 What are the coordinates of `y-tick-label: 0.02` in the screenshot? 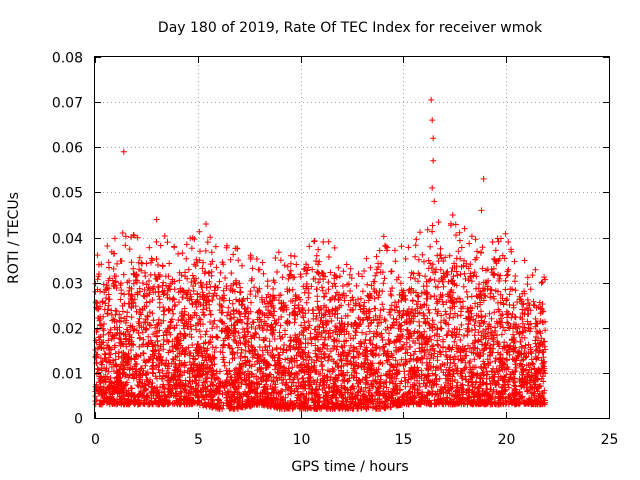 It's located at (67, 330).